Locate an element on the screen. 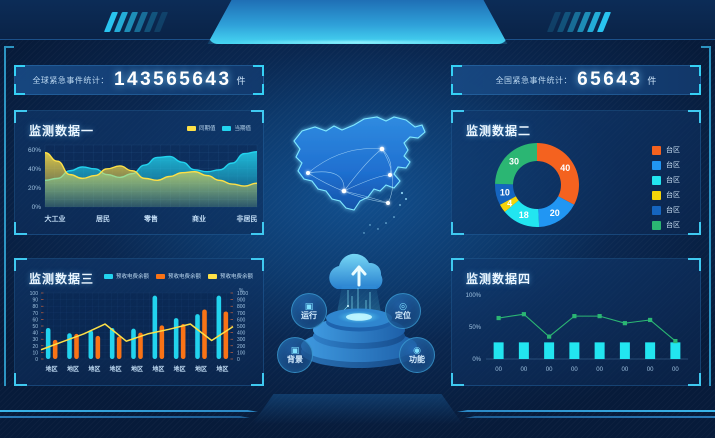 This screenshot has height=438, width=715. legend-item-5: 台区 is located at coordinates (666, 225).